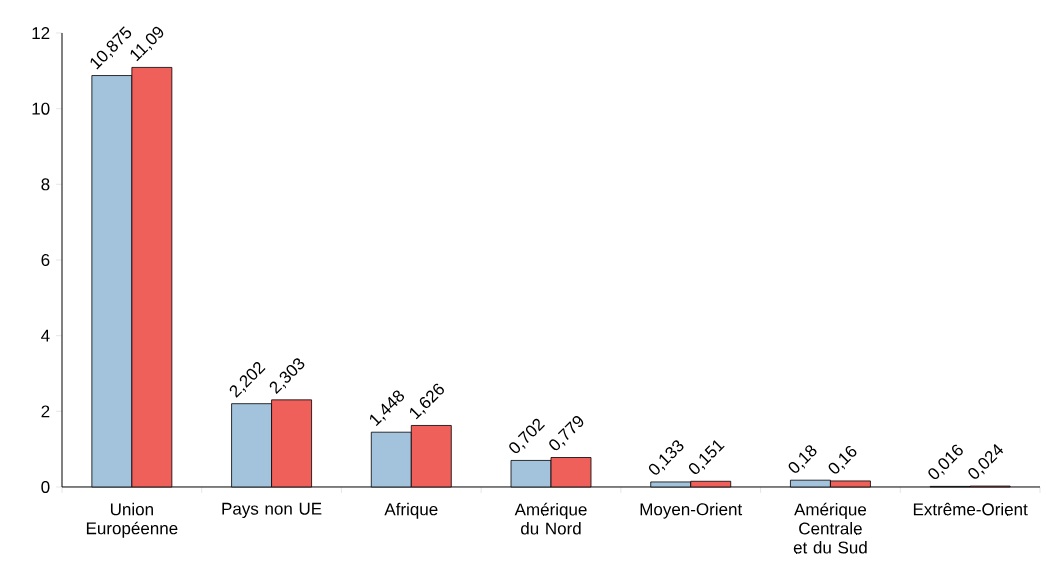 The image size is (1046, 578). What do you see at coordinates (41, 108) in the screenshot?
I see `y-tick-label: 10` at bounding box center [41, 108].